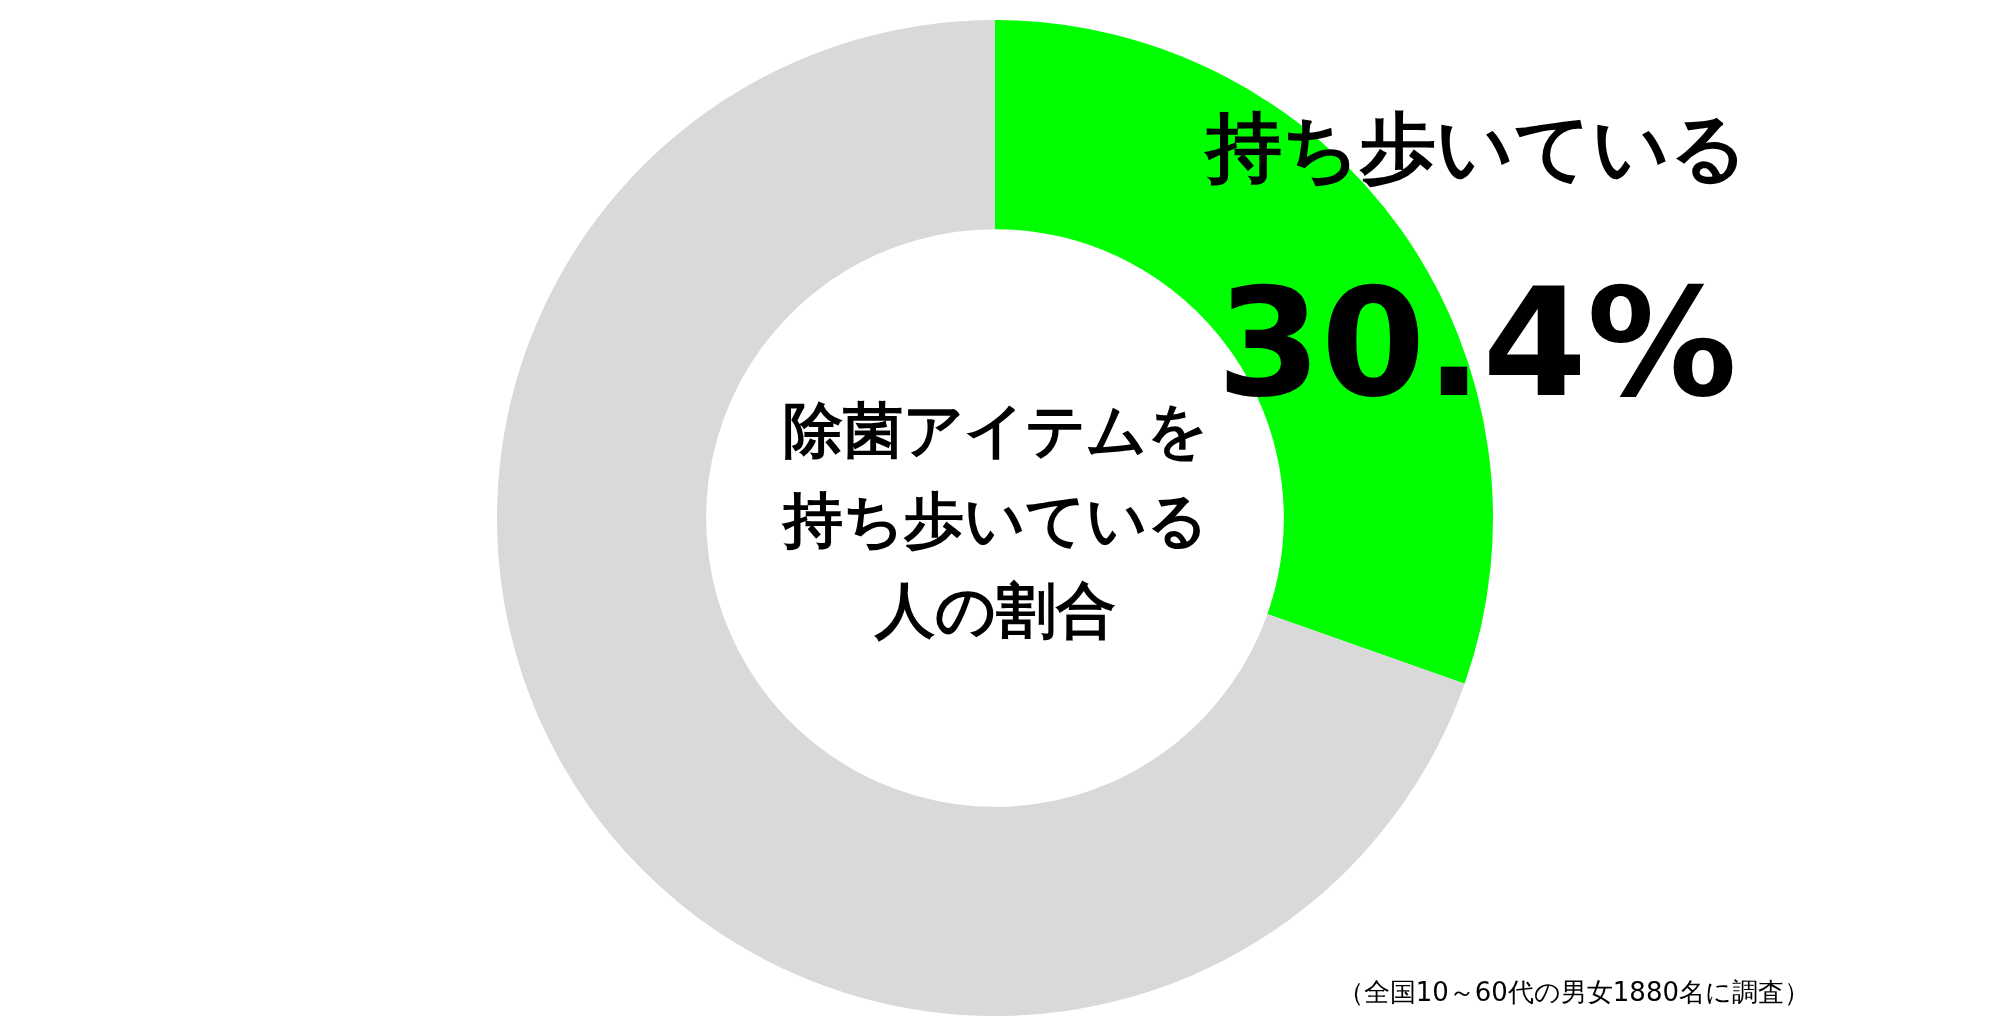  I want to click on text: 除菌アイテムを持ち歩いている人の割合, so click(994, 520).